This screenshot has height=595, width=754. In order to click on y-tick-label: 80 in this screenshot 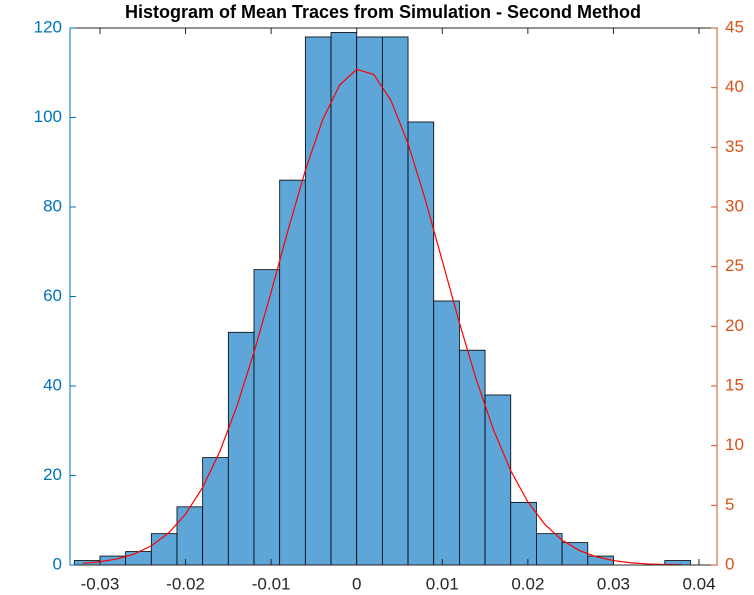, I will do `click(52, 205)`.